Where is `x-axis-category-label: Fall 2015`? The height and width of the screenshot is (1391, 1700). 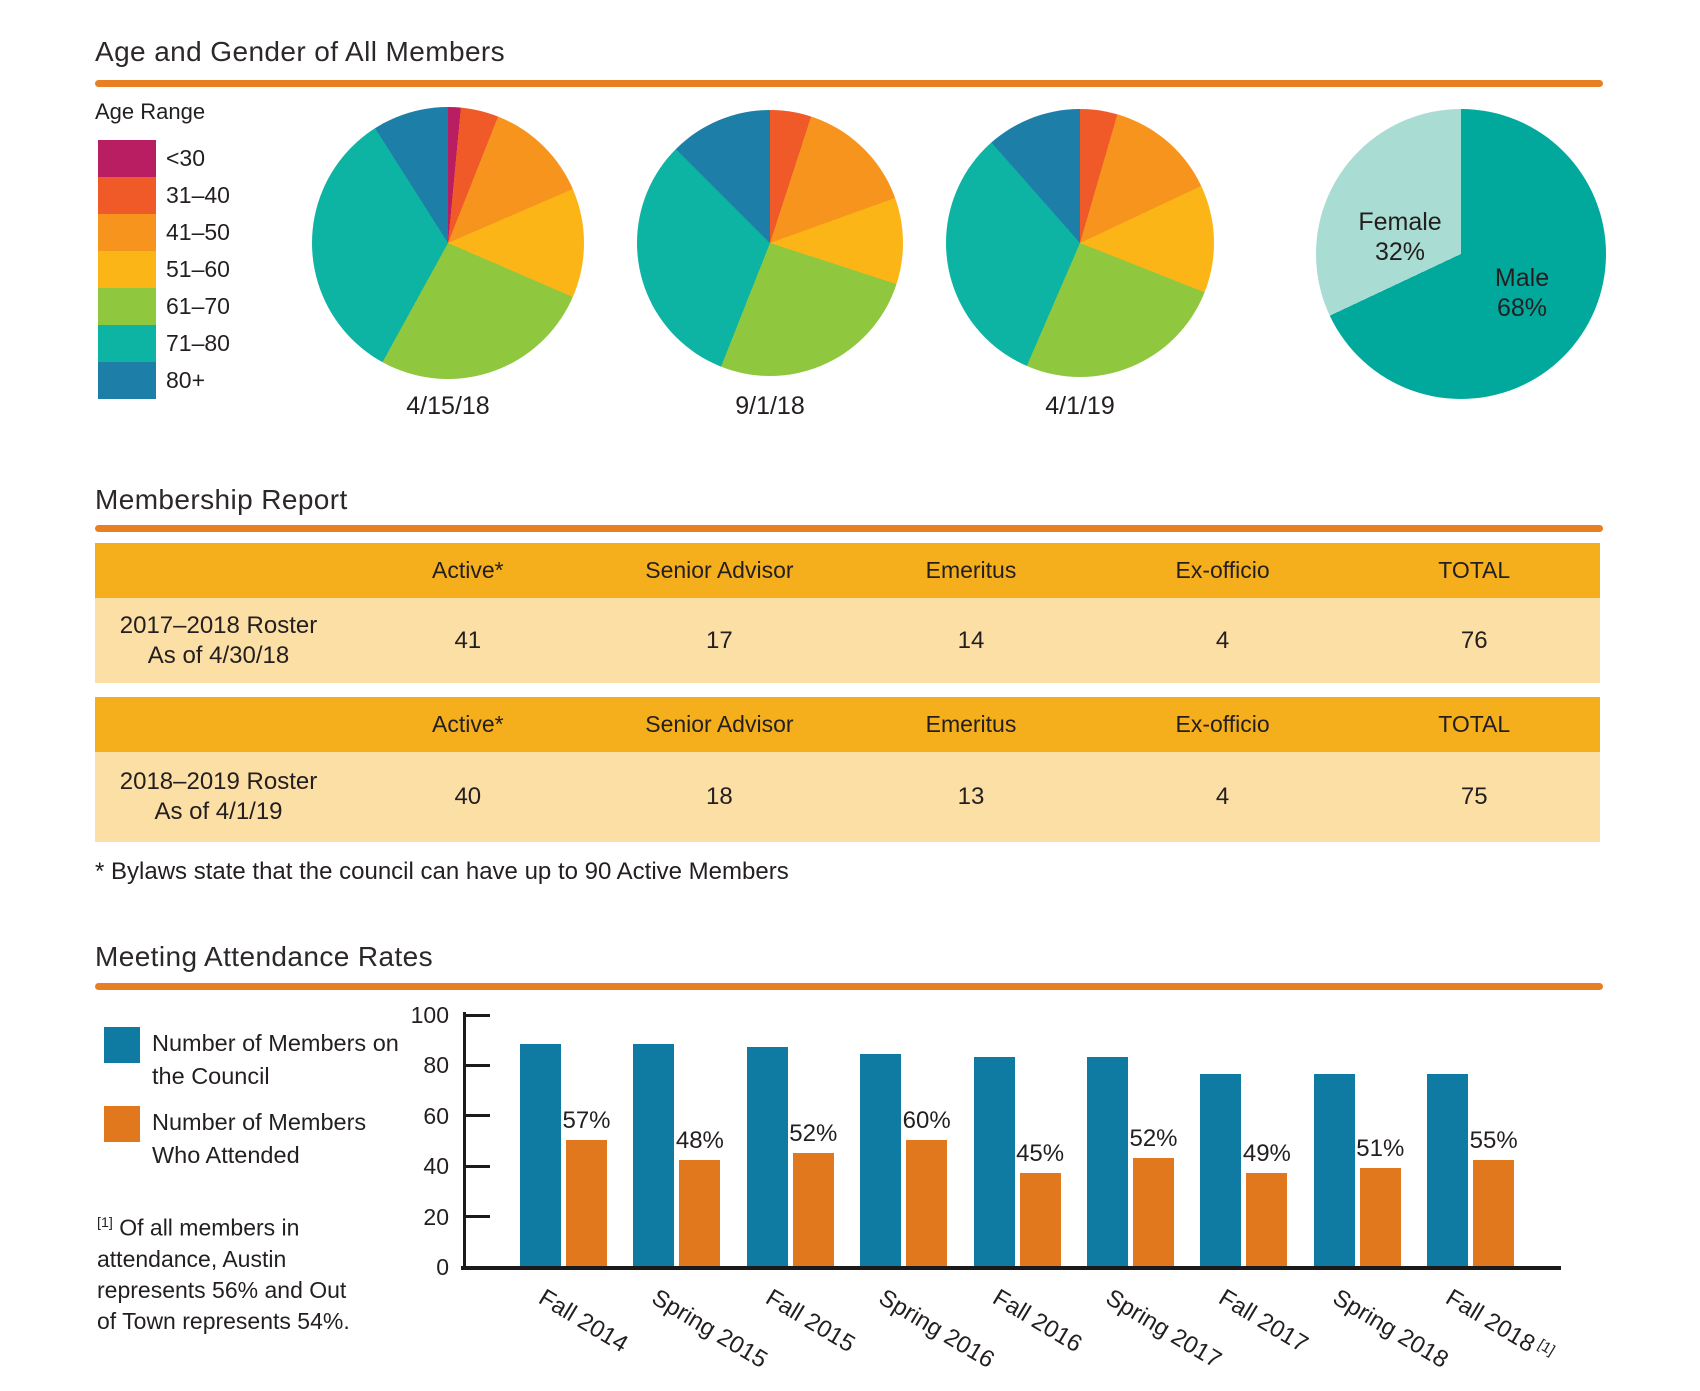
x-axis-category-label: Fall 2015 is located at coordinates (810, 1321).